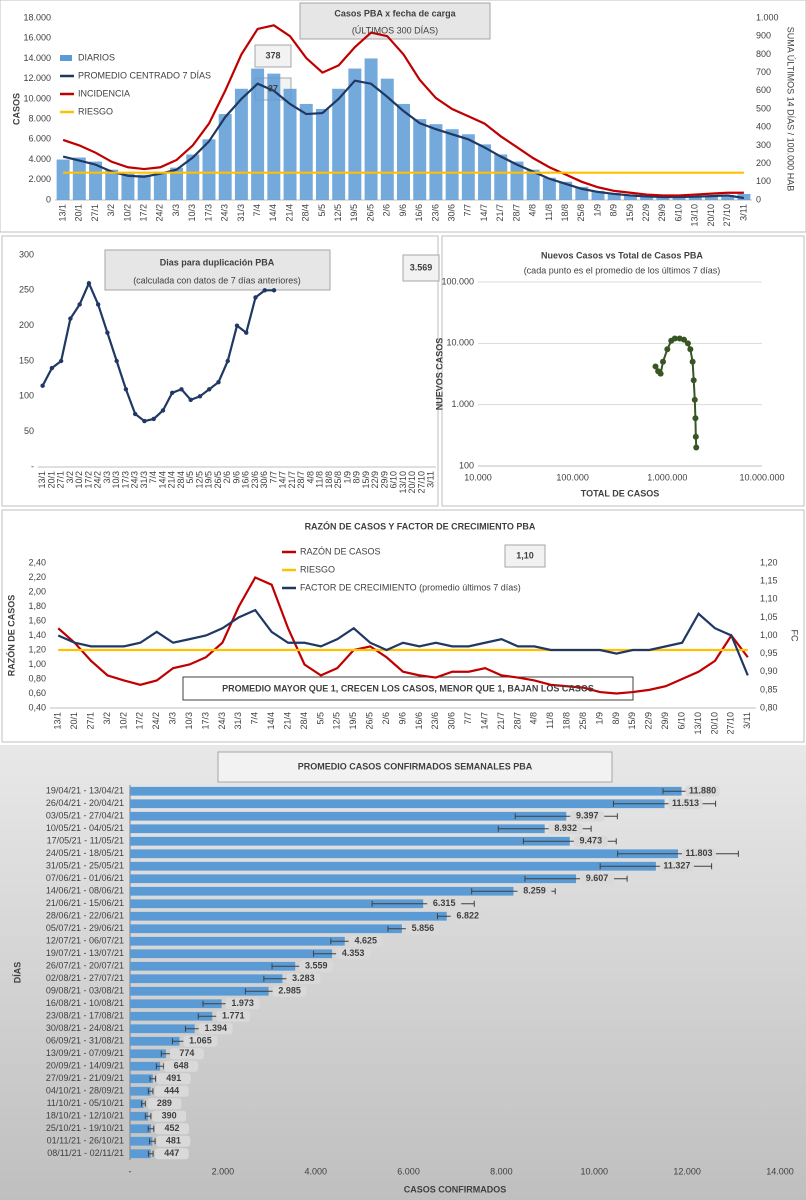 The height and width of the screenshot is (1200, 806). I want to click on y-tick-label: 4.000, so click(39, 159).